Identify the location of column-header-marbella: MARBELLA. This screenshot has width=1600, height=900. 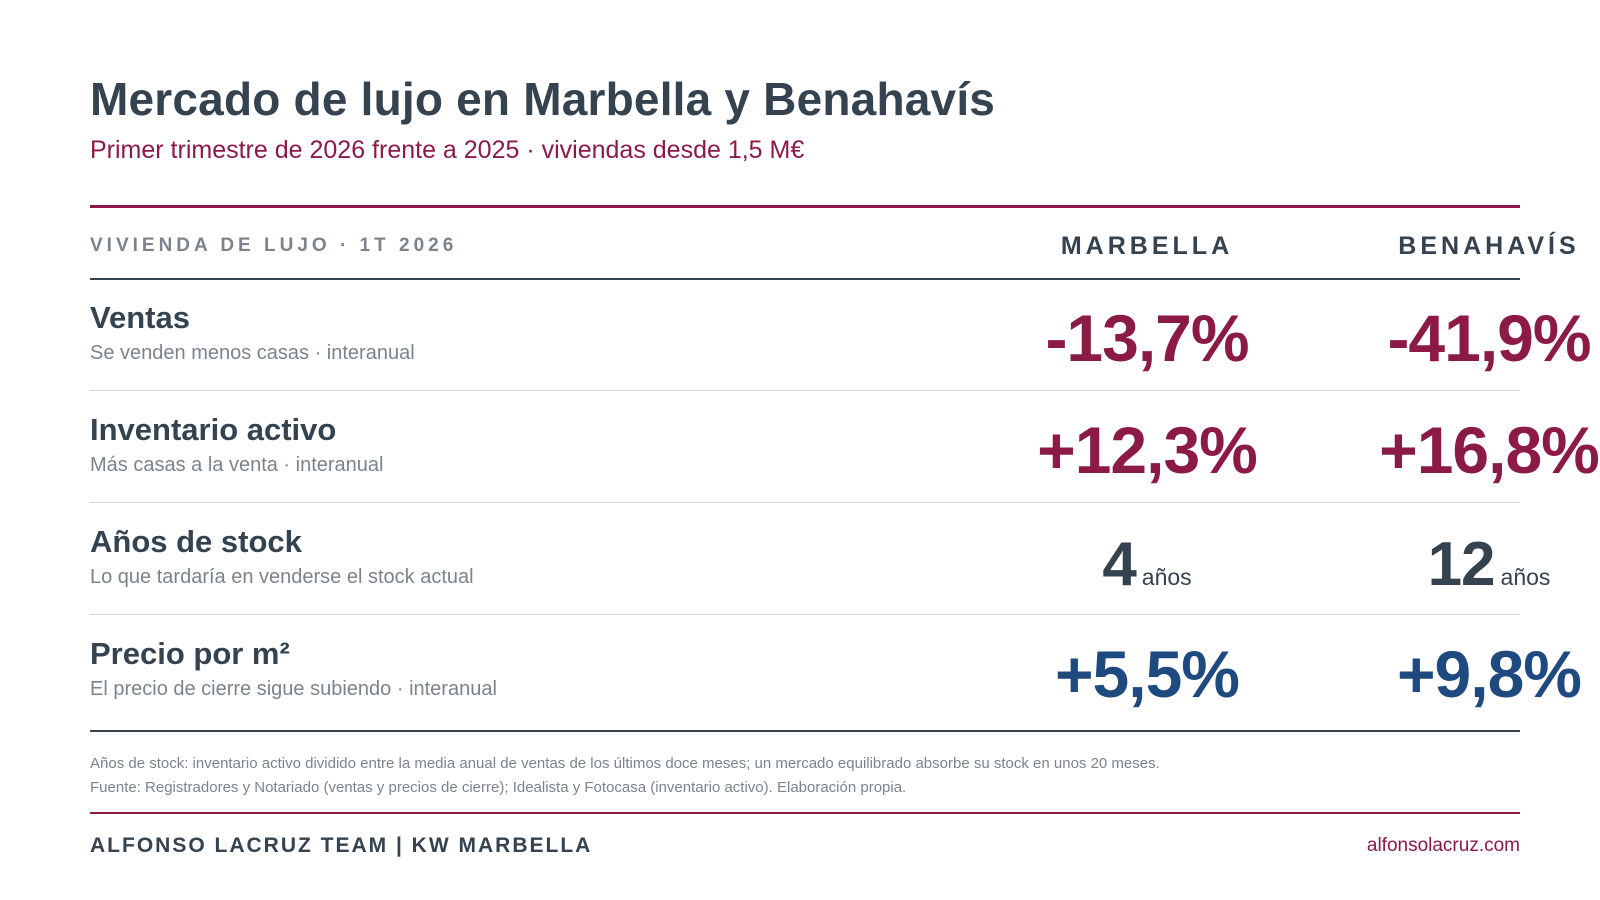
(1147, 246).